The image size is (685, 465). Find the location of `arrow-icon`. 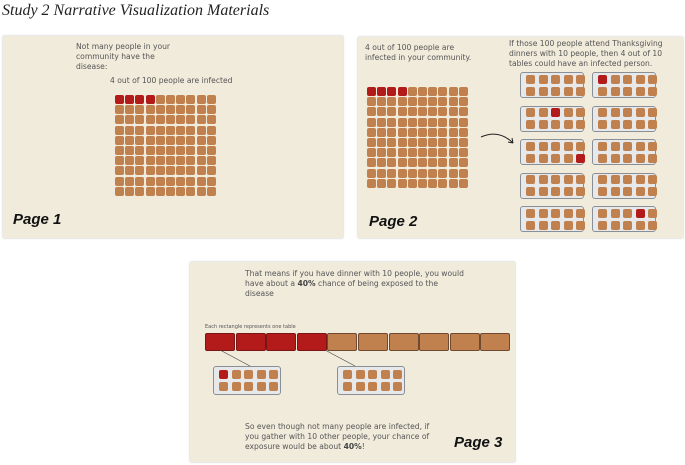

arrow-icon is located at coordinates (497, 138).